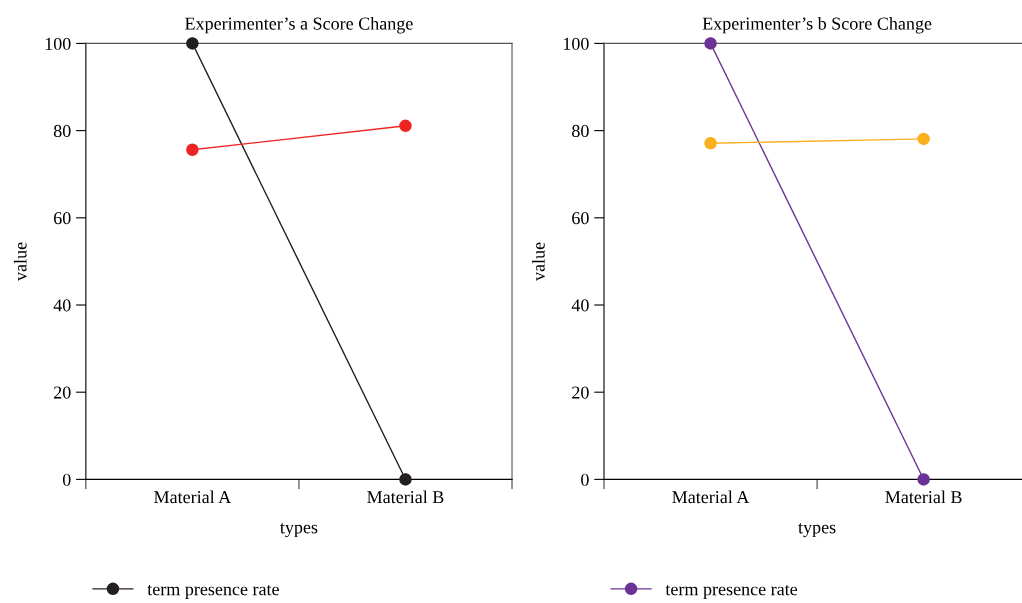  I want to click on chart-title: Experimenter’s a Score Change, so click(299, 25).